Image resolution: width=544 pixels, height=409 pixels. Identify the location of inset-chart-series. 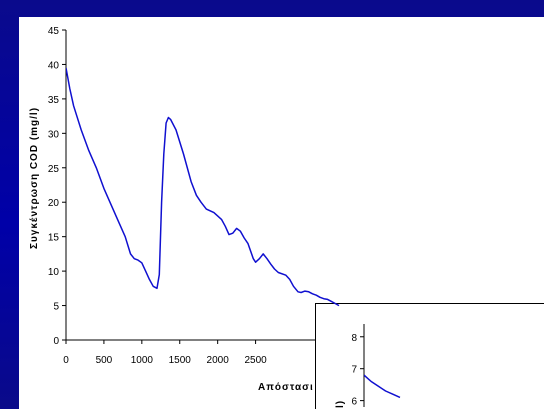
(382, 386).